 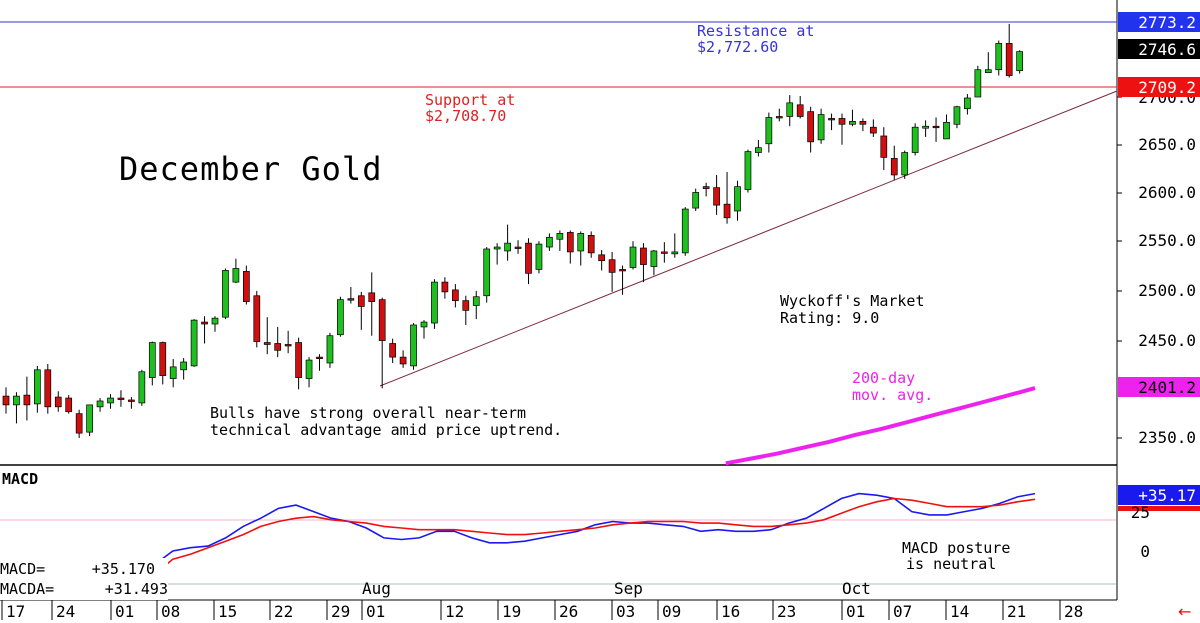 I want to click on scroll-left-arrow-icon: ←, so click(x=1184, y=611).